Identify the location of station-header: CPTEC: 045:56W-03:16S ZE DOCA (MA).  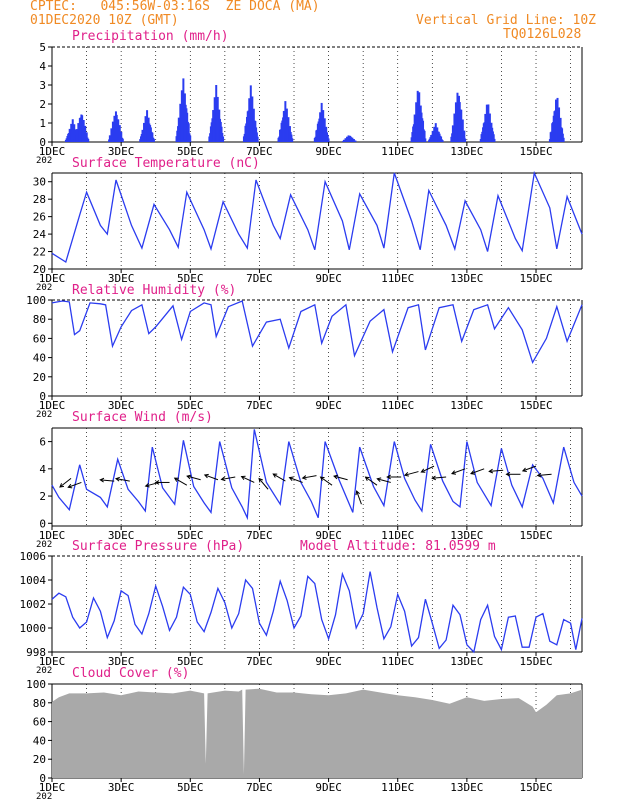
(175, 7).